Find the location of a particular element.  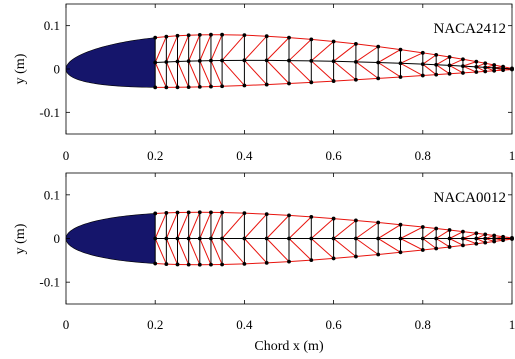

x-tick-label: 0.6 is located at coordinates (333, 155).